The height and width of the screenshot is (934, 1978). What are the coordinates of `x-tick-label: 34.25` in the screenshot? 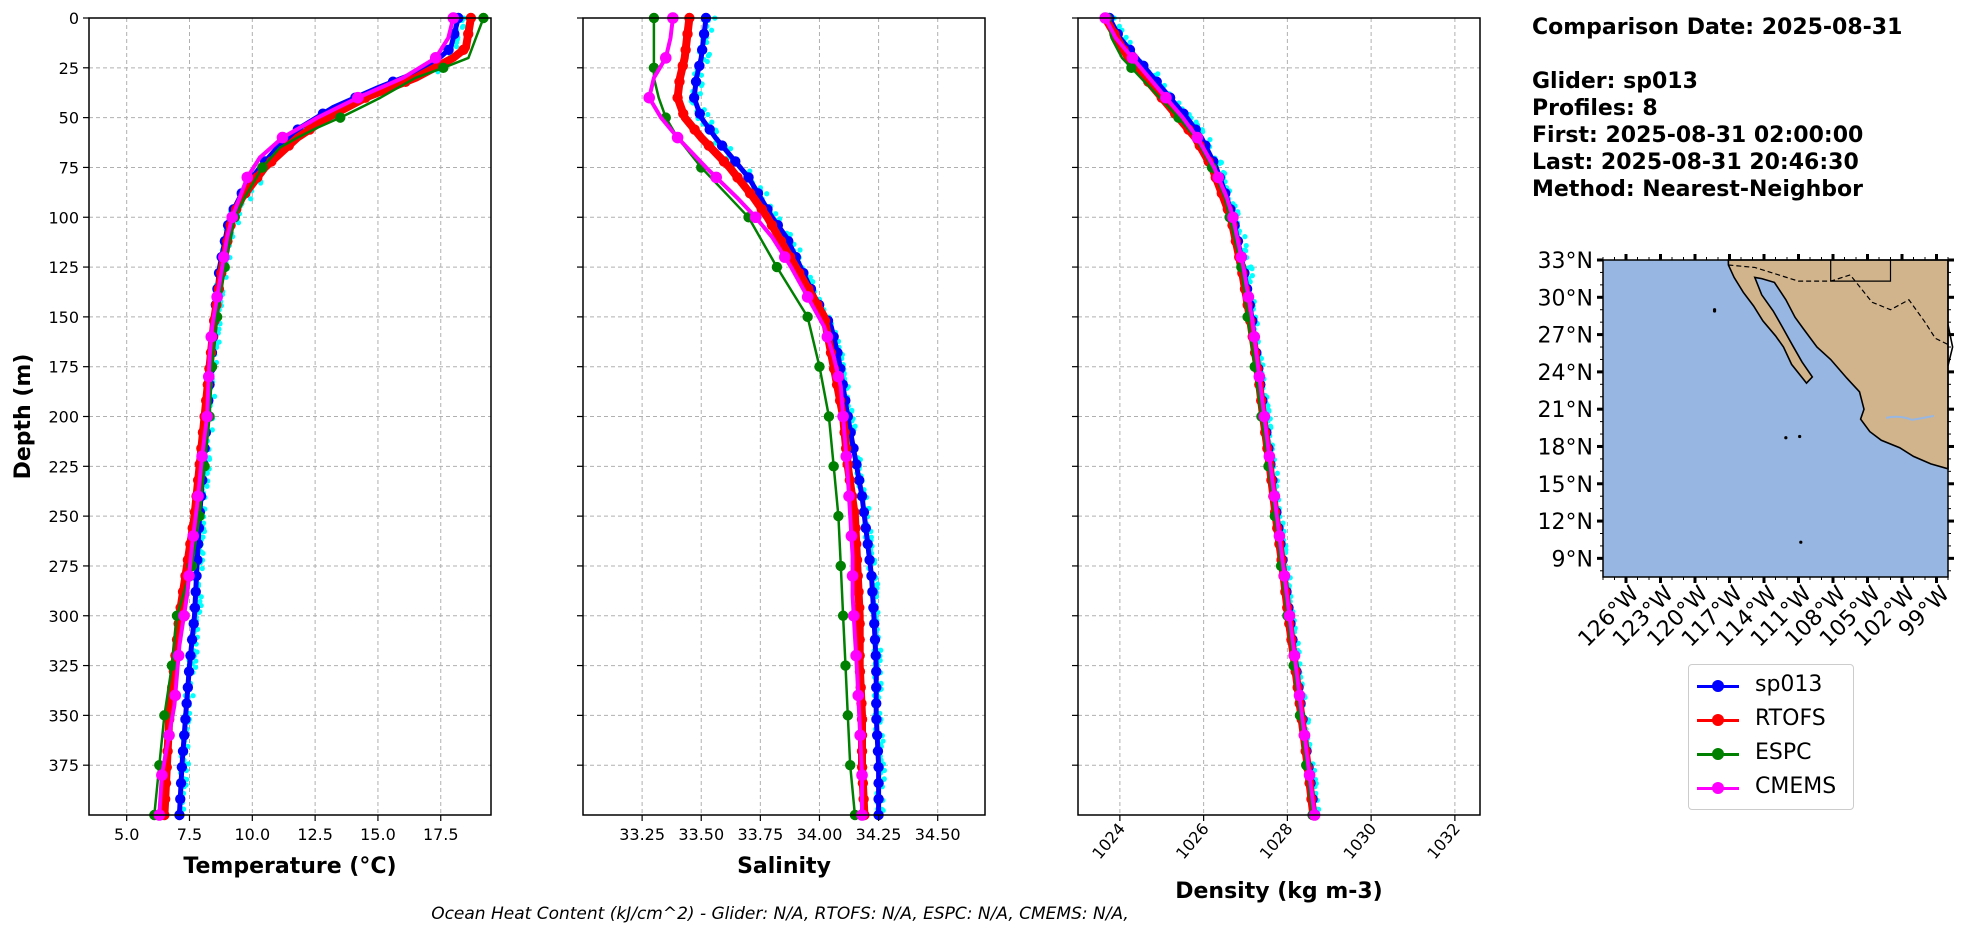 It's located at (879, 834).